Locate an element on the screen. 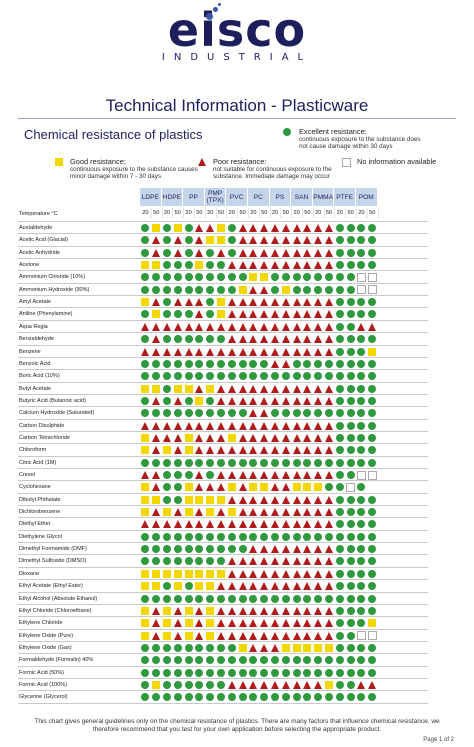 The height and width of the screenshot is (747, 474). no-info-legend-icon is located at coordinates (346, 162).